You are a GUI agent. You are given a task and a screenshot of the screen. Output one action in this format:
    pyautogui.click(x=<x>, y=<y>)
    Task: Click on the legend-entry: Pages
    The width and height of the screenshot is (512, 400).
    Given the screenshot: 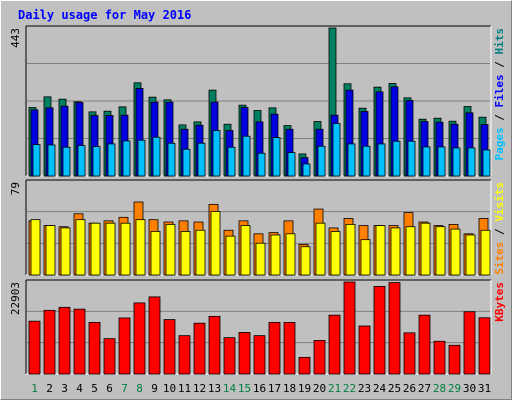 What is the action you would take?
    pyautogui.click(x=499, y=143)
    